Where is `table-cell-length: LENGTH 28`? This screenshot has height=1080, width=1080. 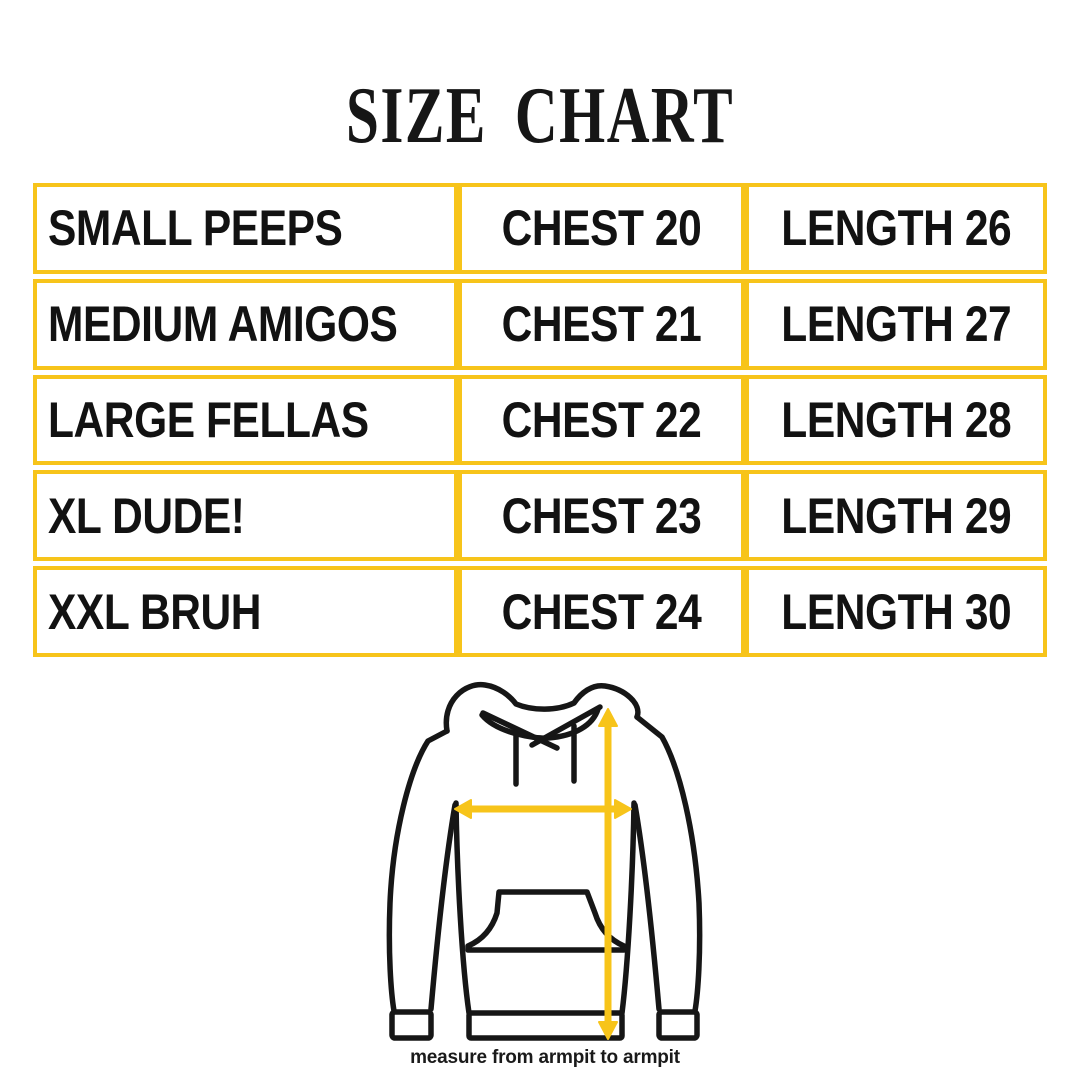
table-cell-length: LENGTH 28 is located at coordinates (896, 420).